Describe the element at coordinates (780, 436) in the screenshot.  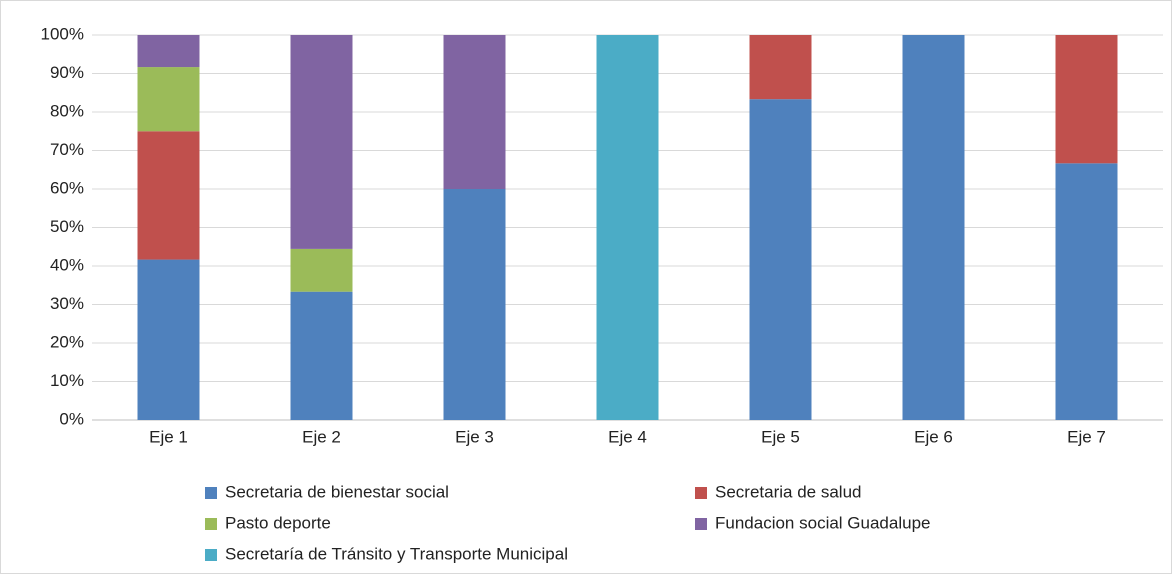
I see `x-tick-label: Eje 5` at that location.